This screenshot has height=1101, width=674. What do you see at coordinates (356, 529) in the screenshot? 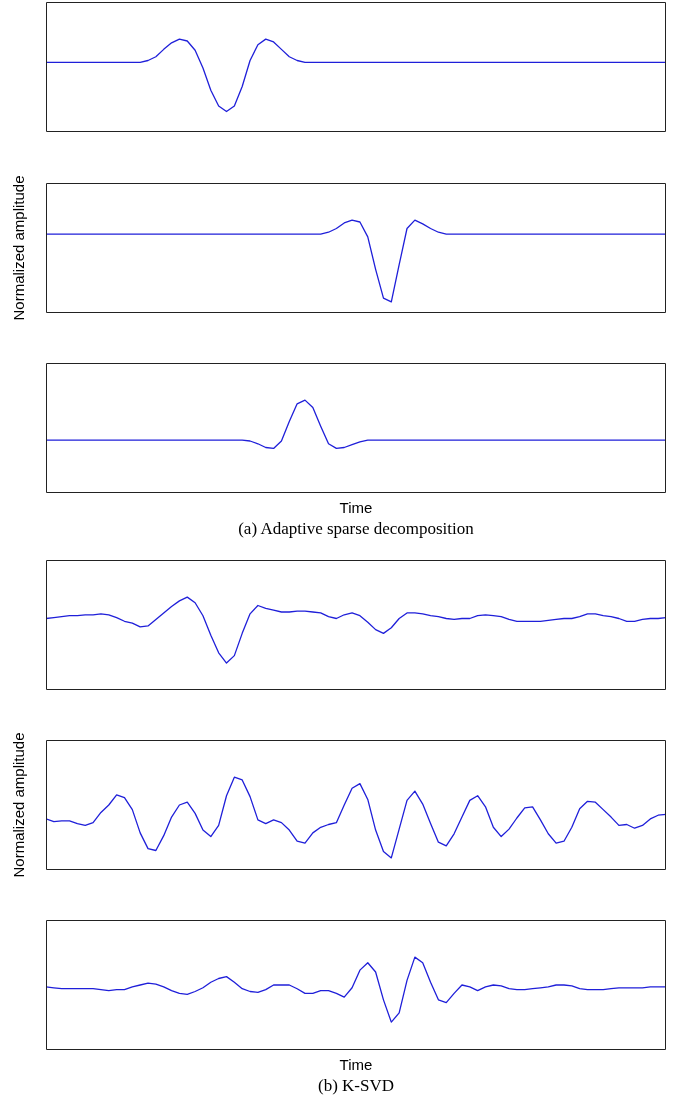
I see `text: (a) Adaptive sparse decomposition` at bounding box center [356, 529].